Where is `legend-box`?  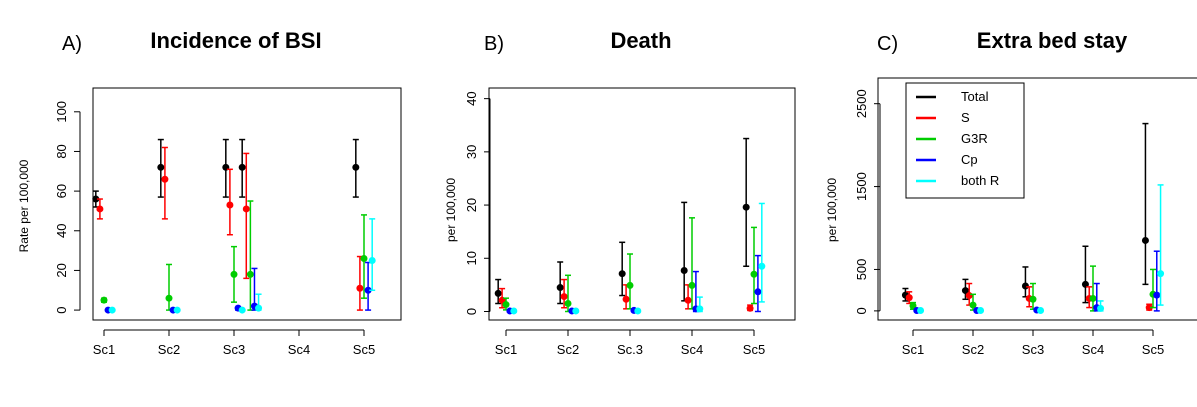
legend-box is located at coordinates (965, 140).